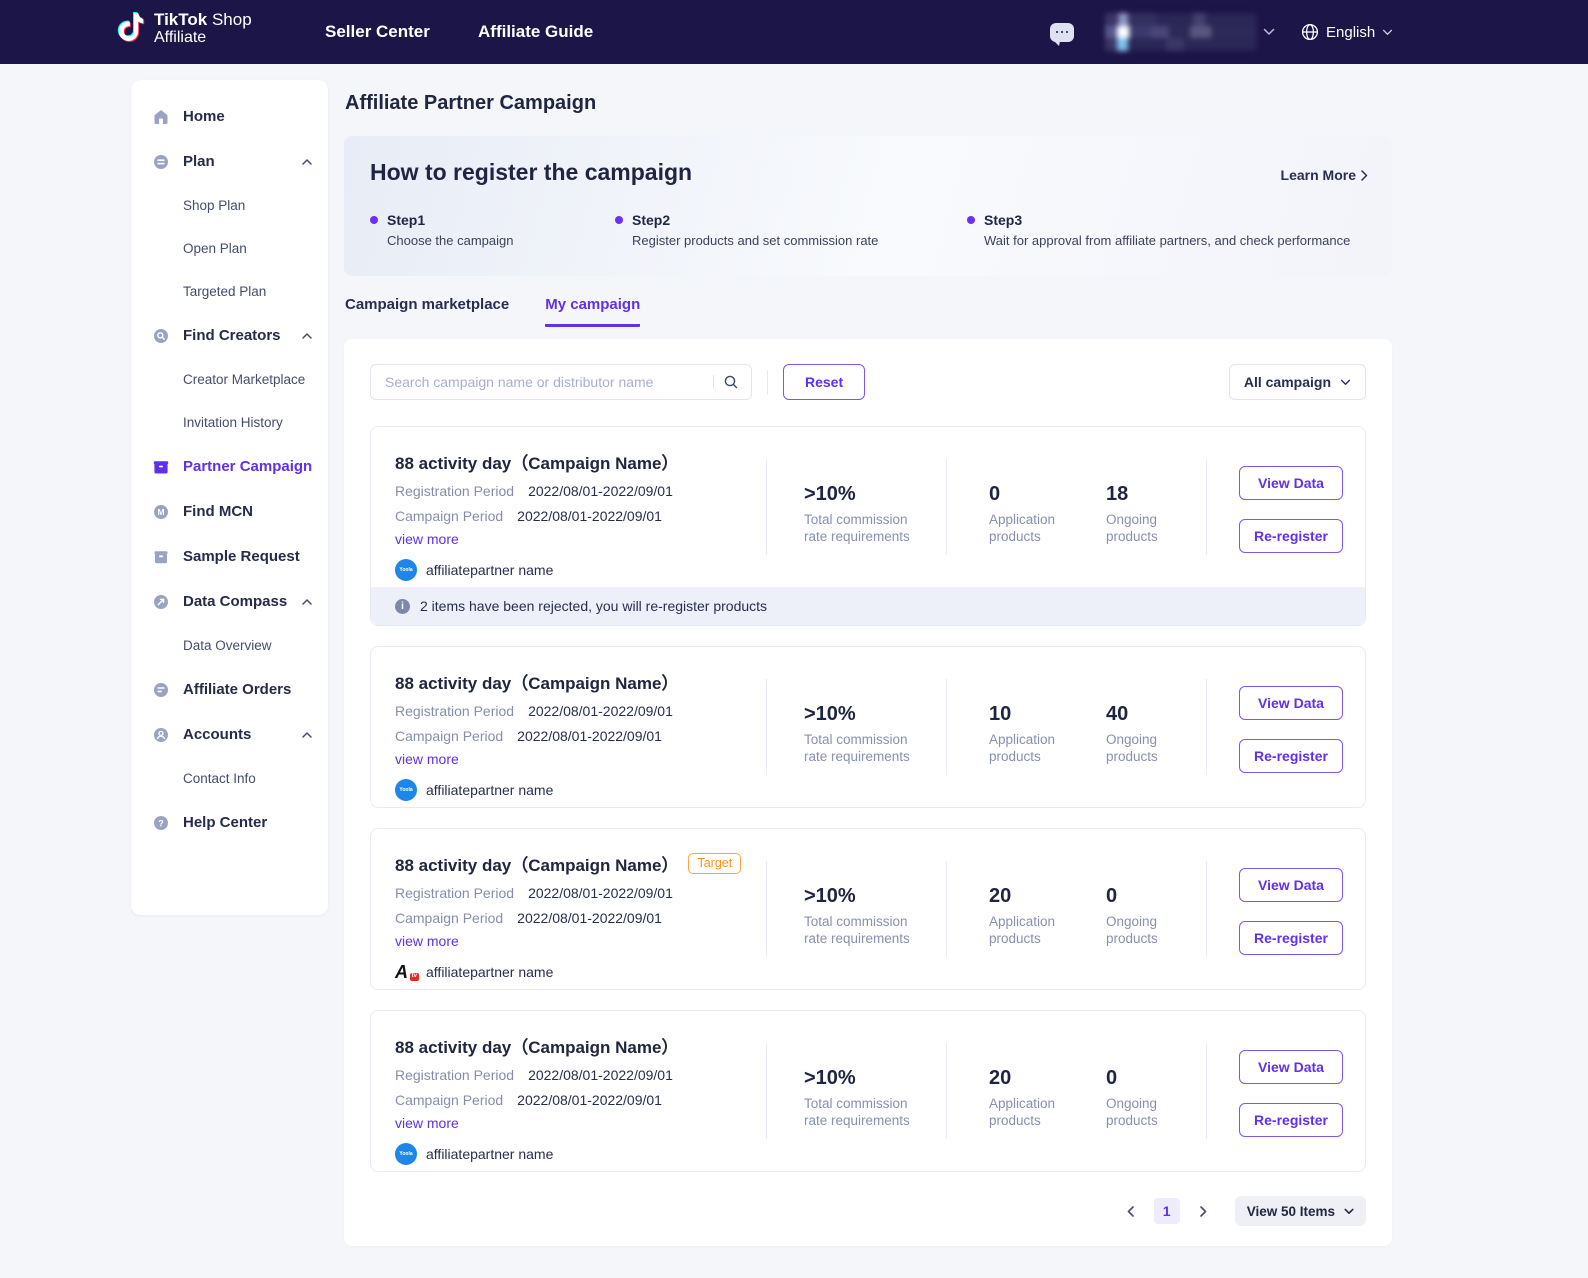  What do you see at coordinates (1347, 32) in the screenshot?
I see `language-selector: English` at bounding box center [1347, 32].